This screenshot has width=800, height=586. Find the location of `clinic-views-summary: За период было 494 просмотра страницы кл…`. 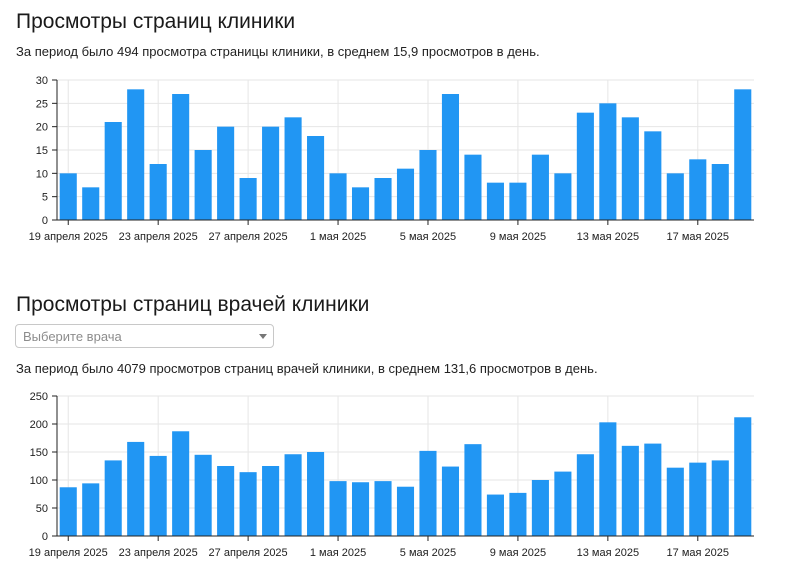

clinic-views-summary: За период было 494 просмотра страницы кл… is located at coordinates (278, 51).